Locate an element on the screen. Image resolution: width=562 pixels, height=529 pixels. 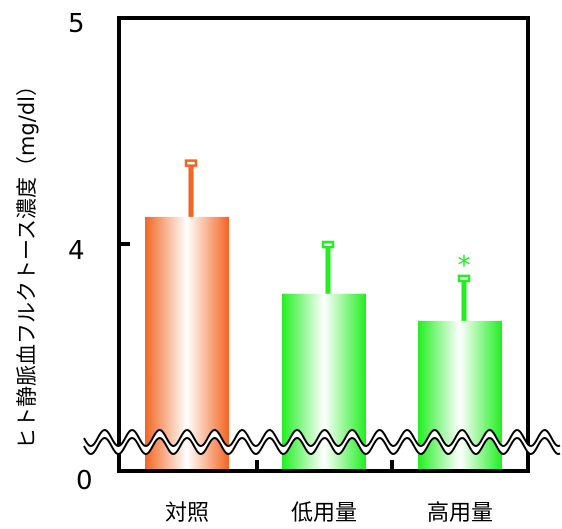
ytick-label-0: 0 is located at coordinates (84, 481).